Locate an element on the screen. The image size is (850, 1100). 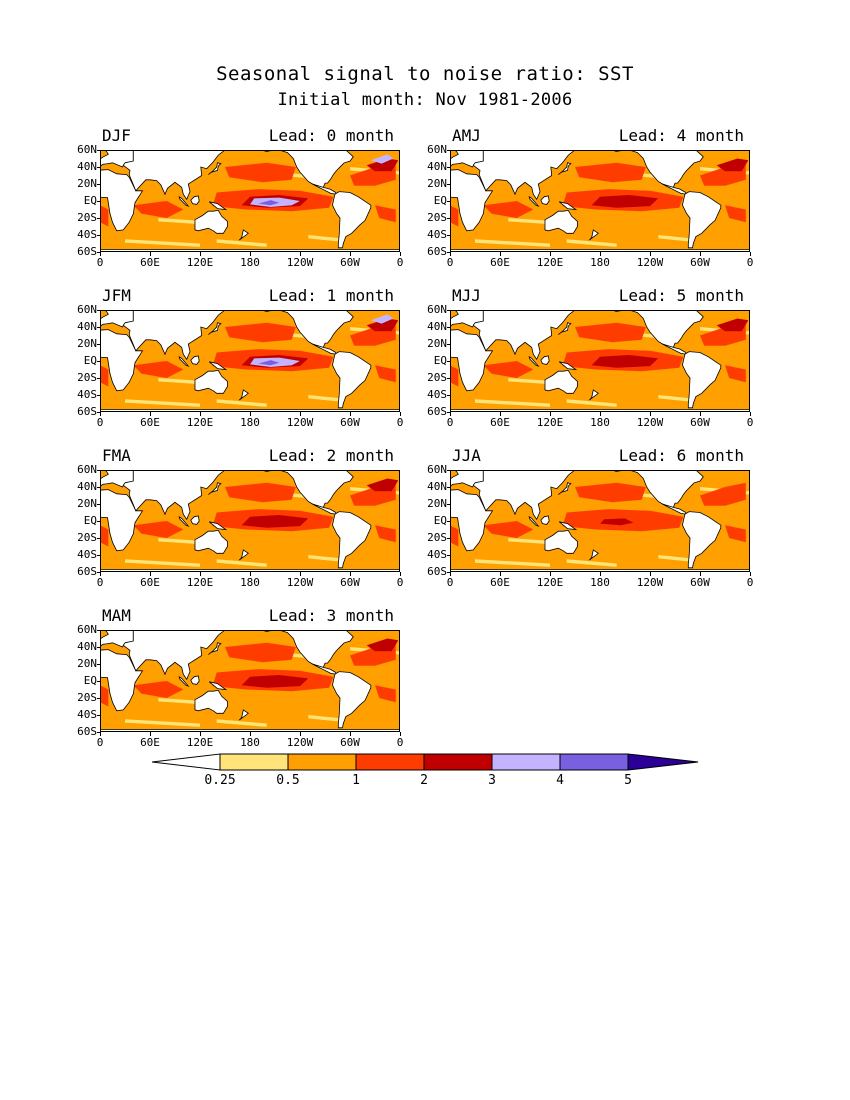
season-label: FMA is located at coordinates (116, 455).